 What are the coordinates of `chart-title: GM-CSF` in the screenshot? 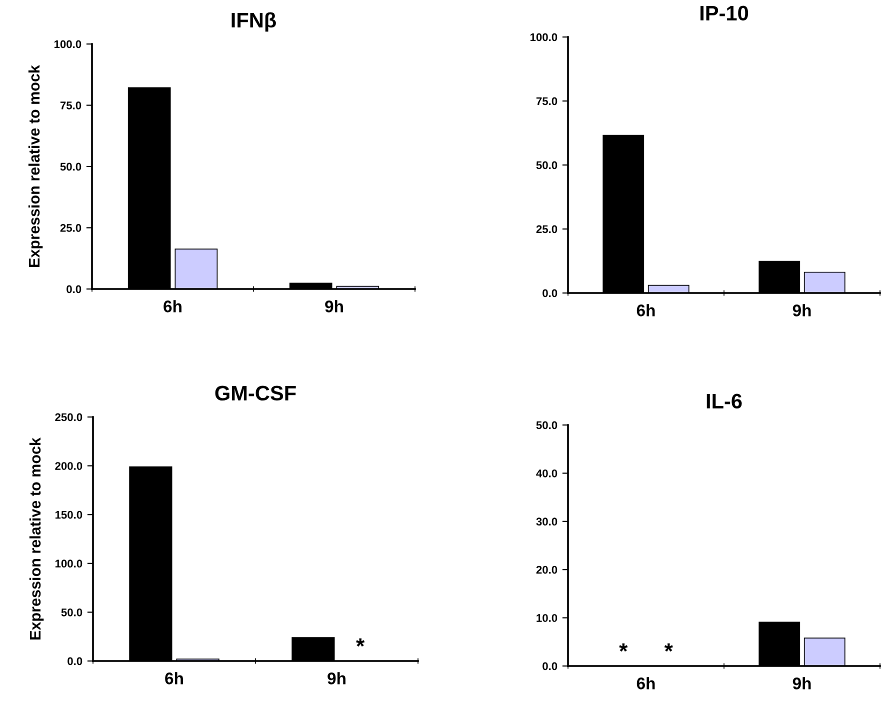 It's located at (255, 393).